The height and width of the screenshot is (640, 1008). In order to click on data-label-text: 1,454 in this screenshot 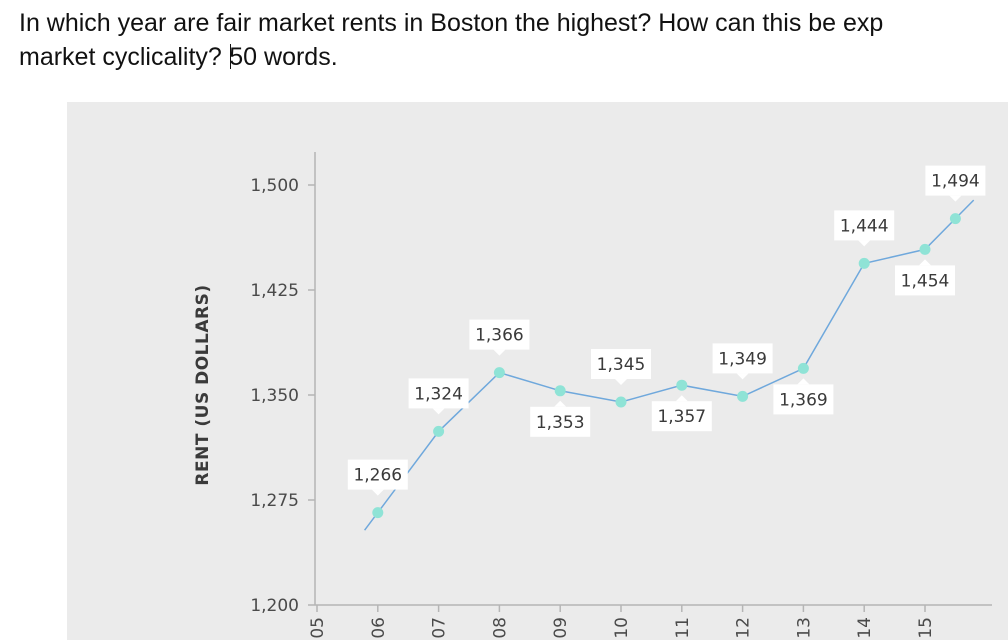, I will do `click(925, 281)`.